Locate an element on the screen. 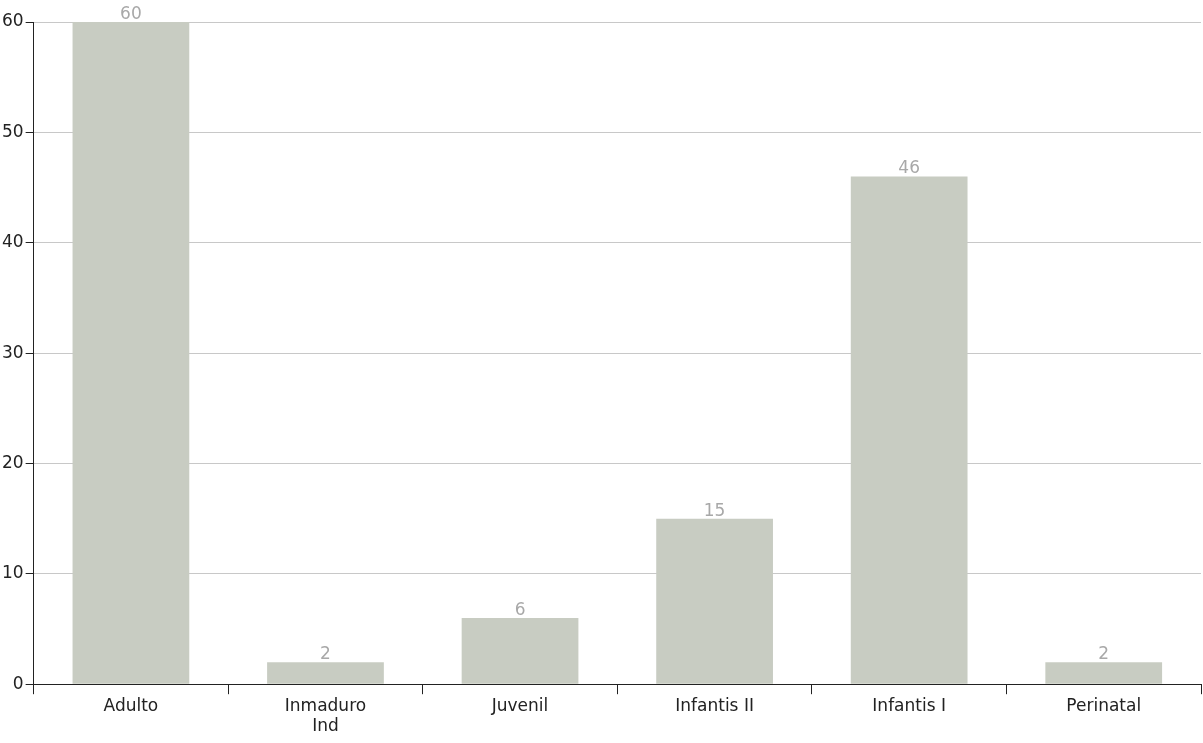 The image size is (1203, 743). x-tick-label: Adulto is located at coordinates (131, 704).